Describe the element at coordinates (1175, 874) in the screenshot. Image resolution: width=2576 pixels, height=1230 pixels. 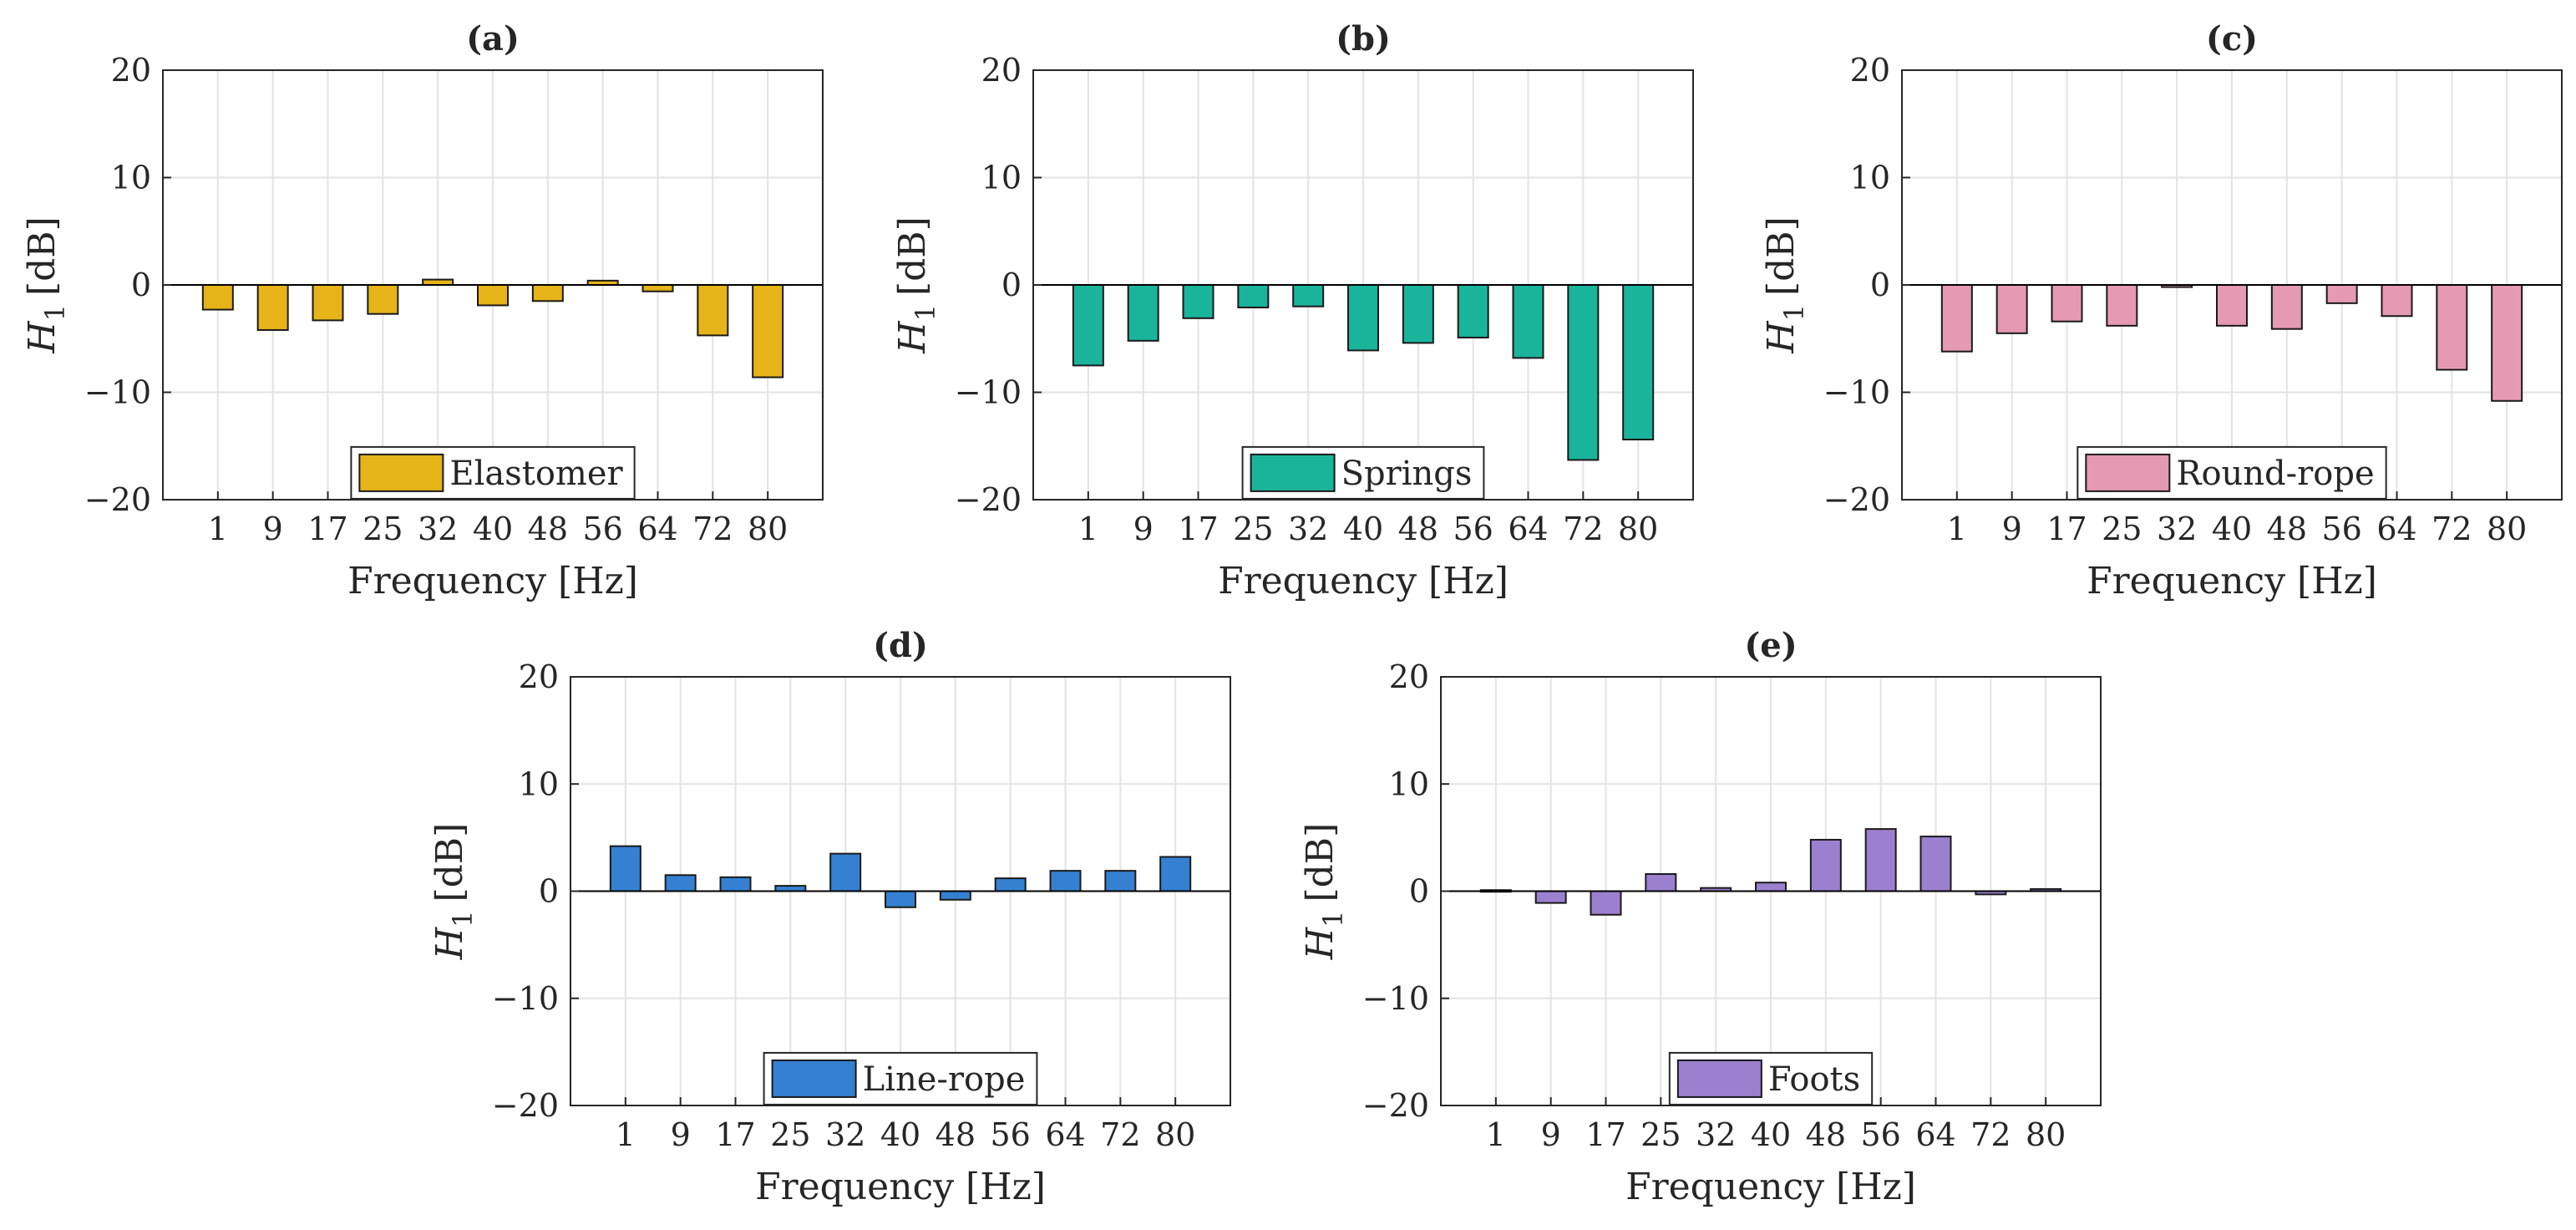
I see `bar-80hz` at that location.